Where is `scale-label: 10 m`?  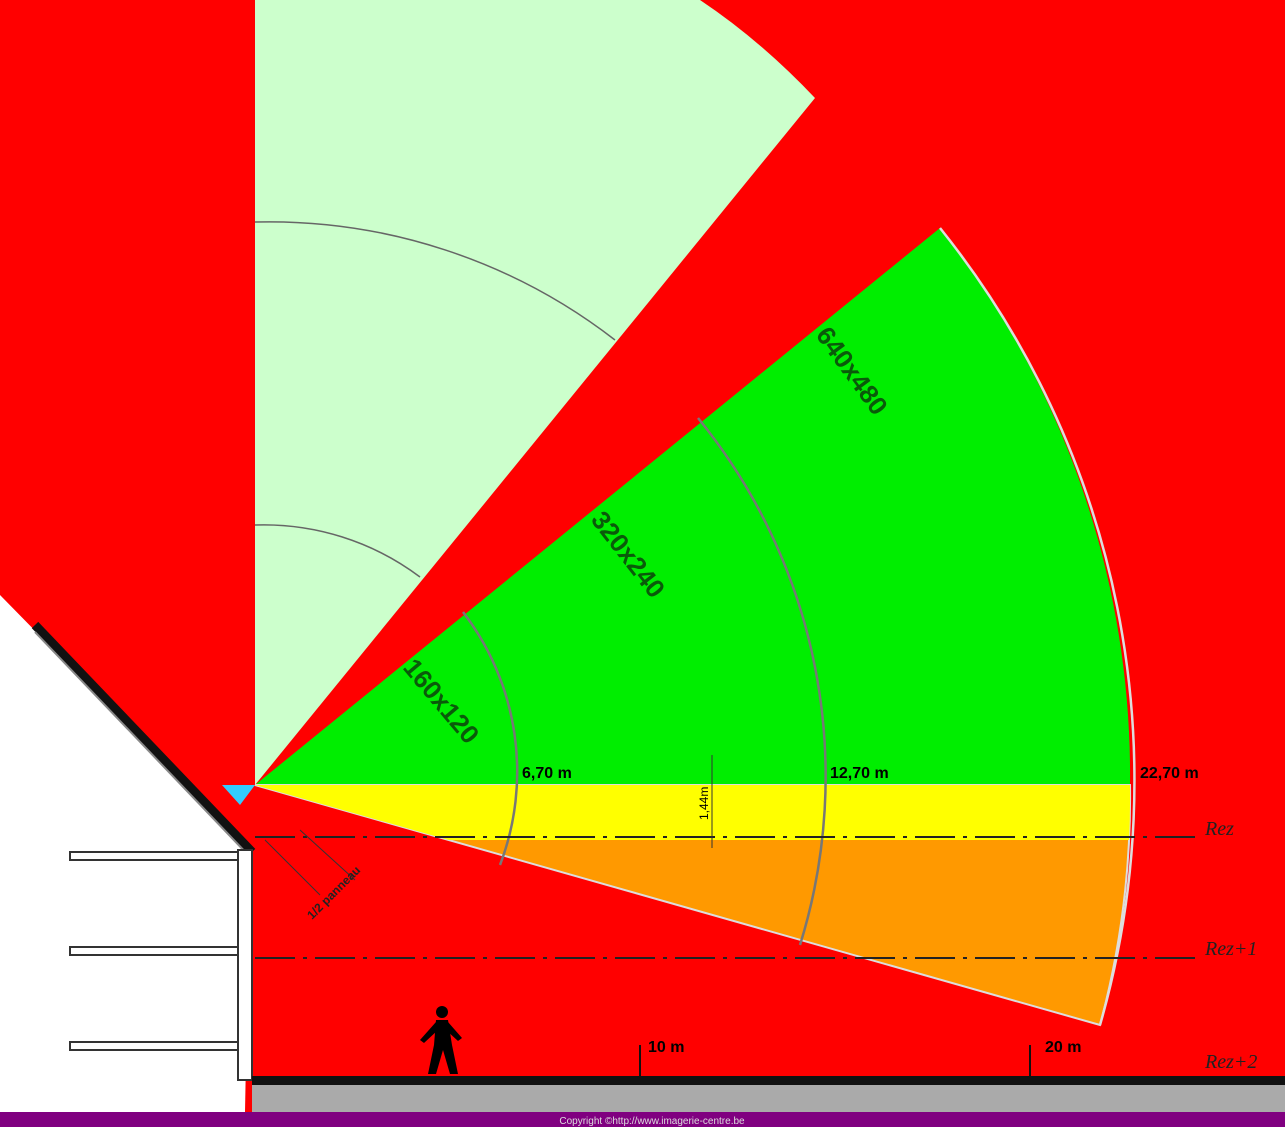 scale-label: 10 m is located at coordinates (666, 1047).